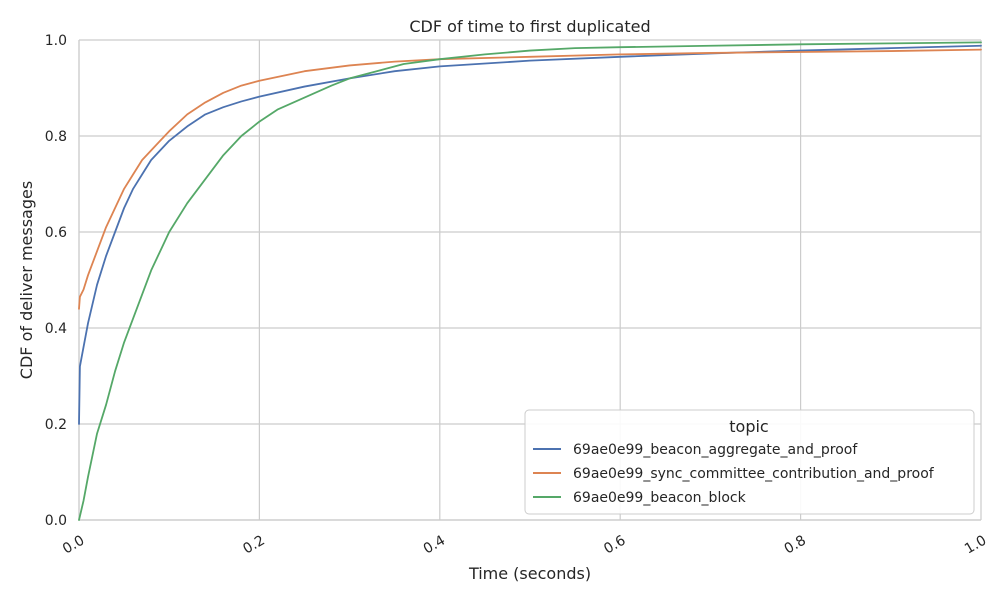 The width and height of the screenshot is (1000, 600). I want to click on x-tick-label: 0.6, so click(614, 544).